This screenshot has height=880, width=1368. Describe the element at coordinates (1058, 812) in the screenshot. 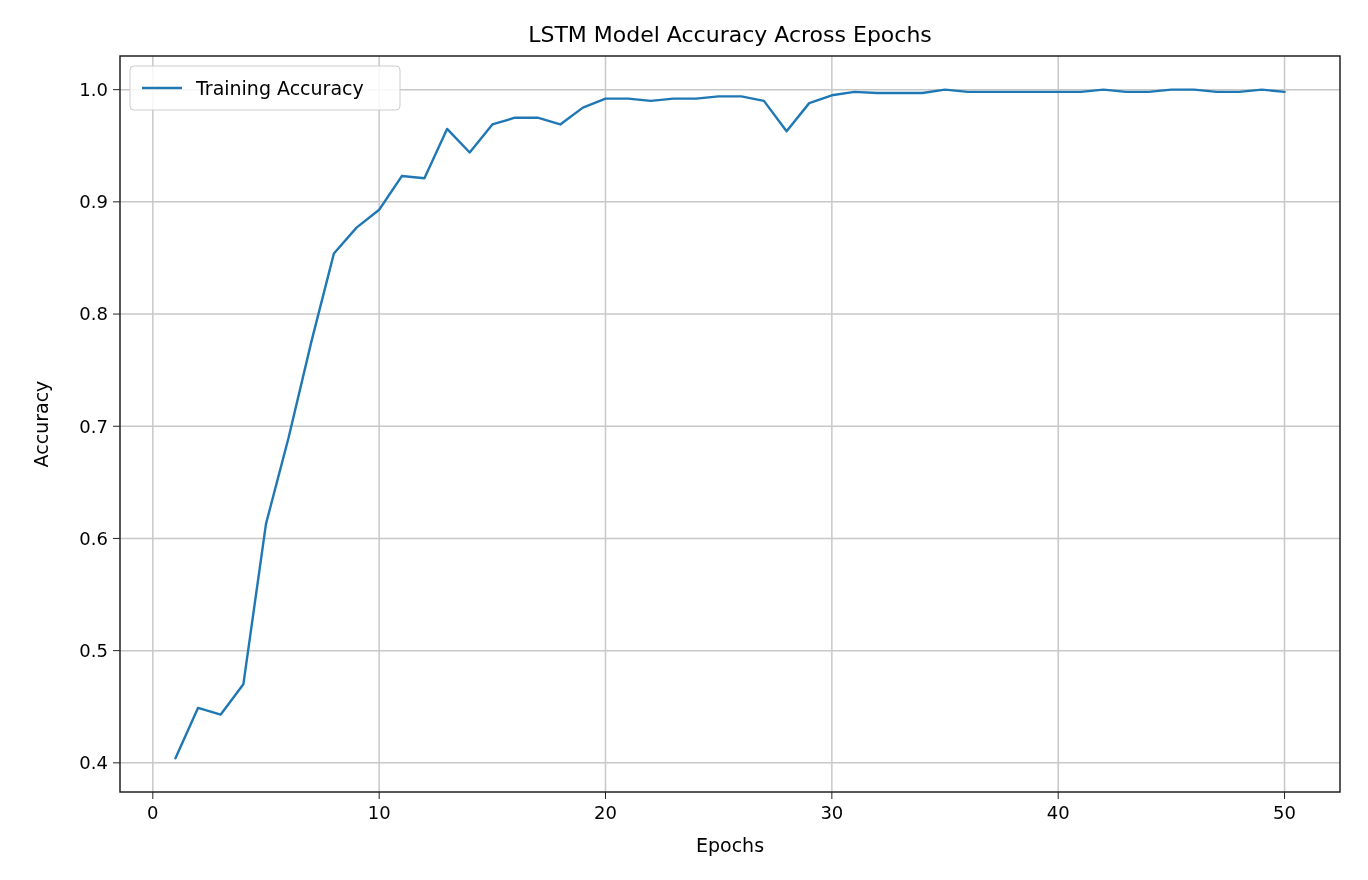

I see `x-tick-label: 40` at that location.